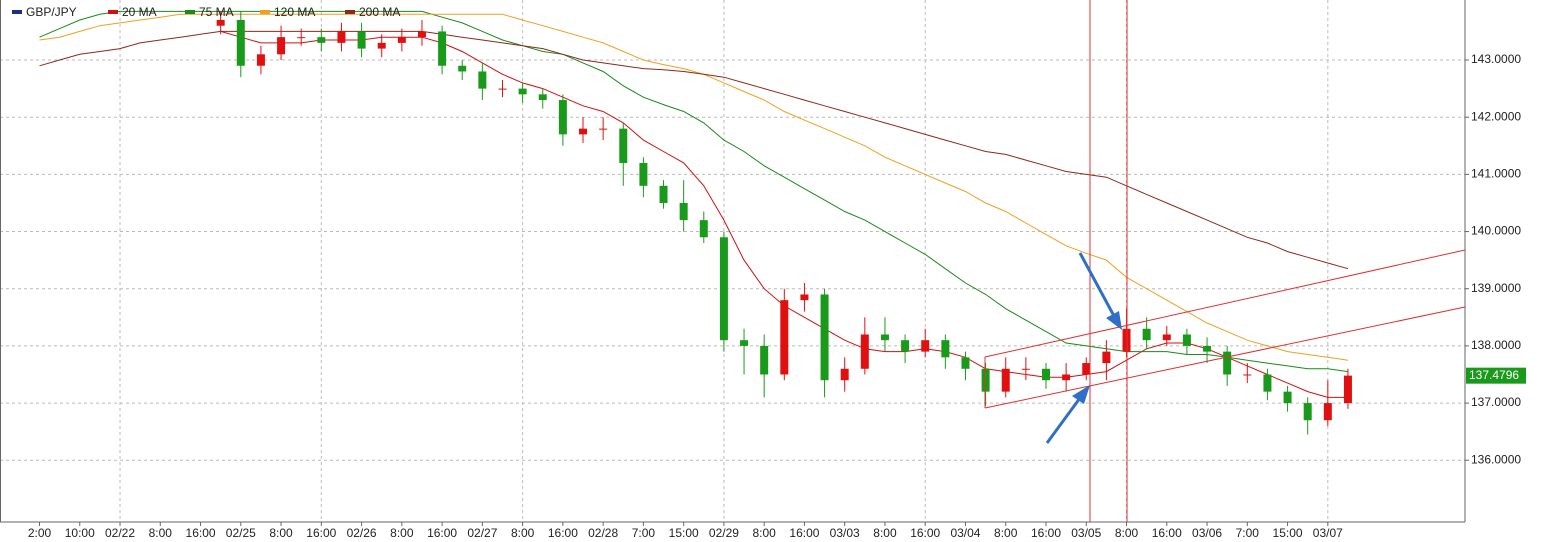  Describe the element at coordinates (1207, 533) in the screenshot. I see `x-tick-label: 03/06` at that location.